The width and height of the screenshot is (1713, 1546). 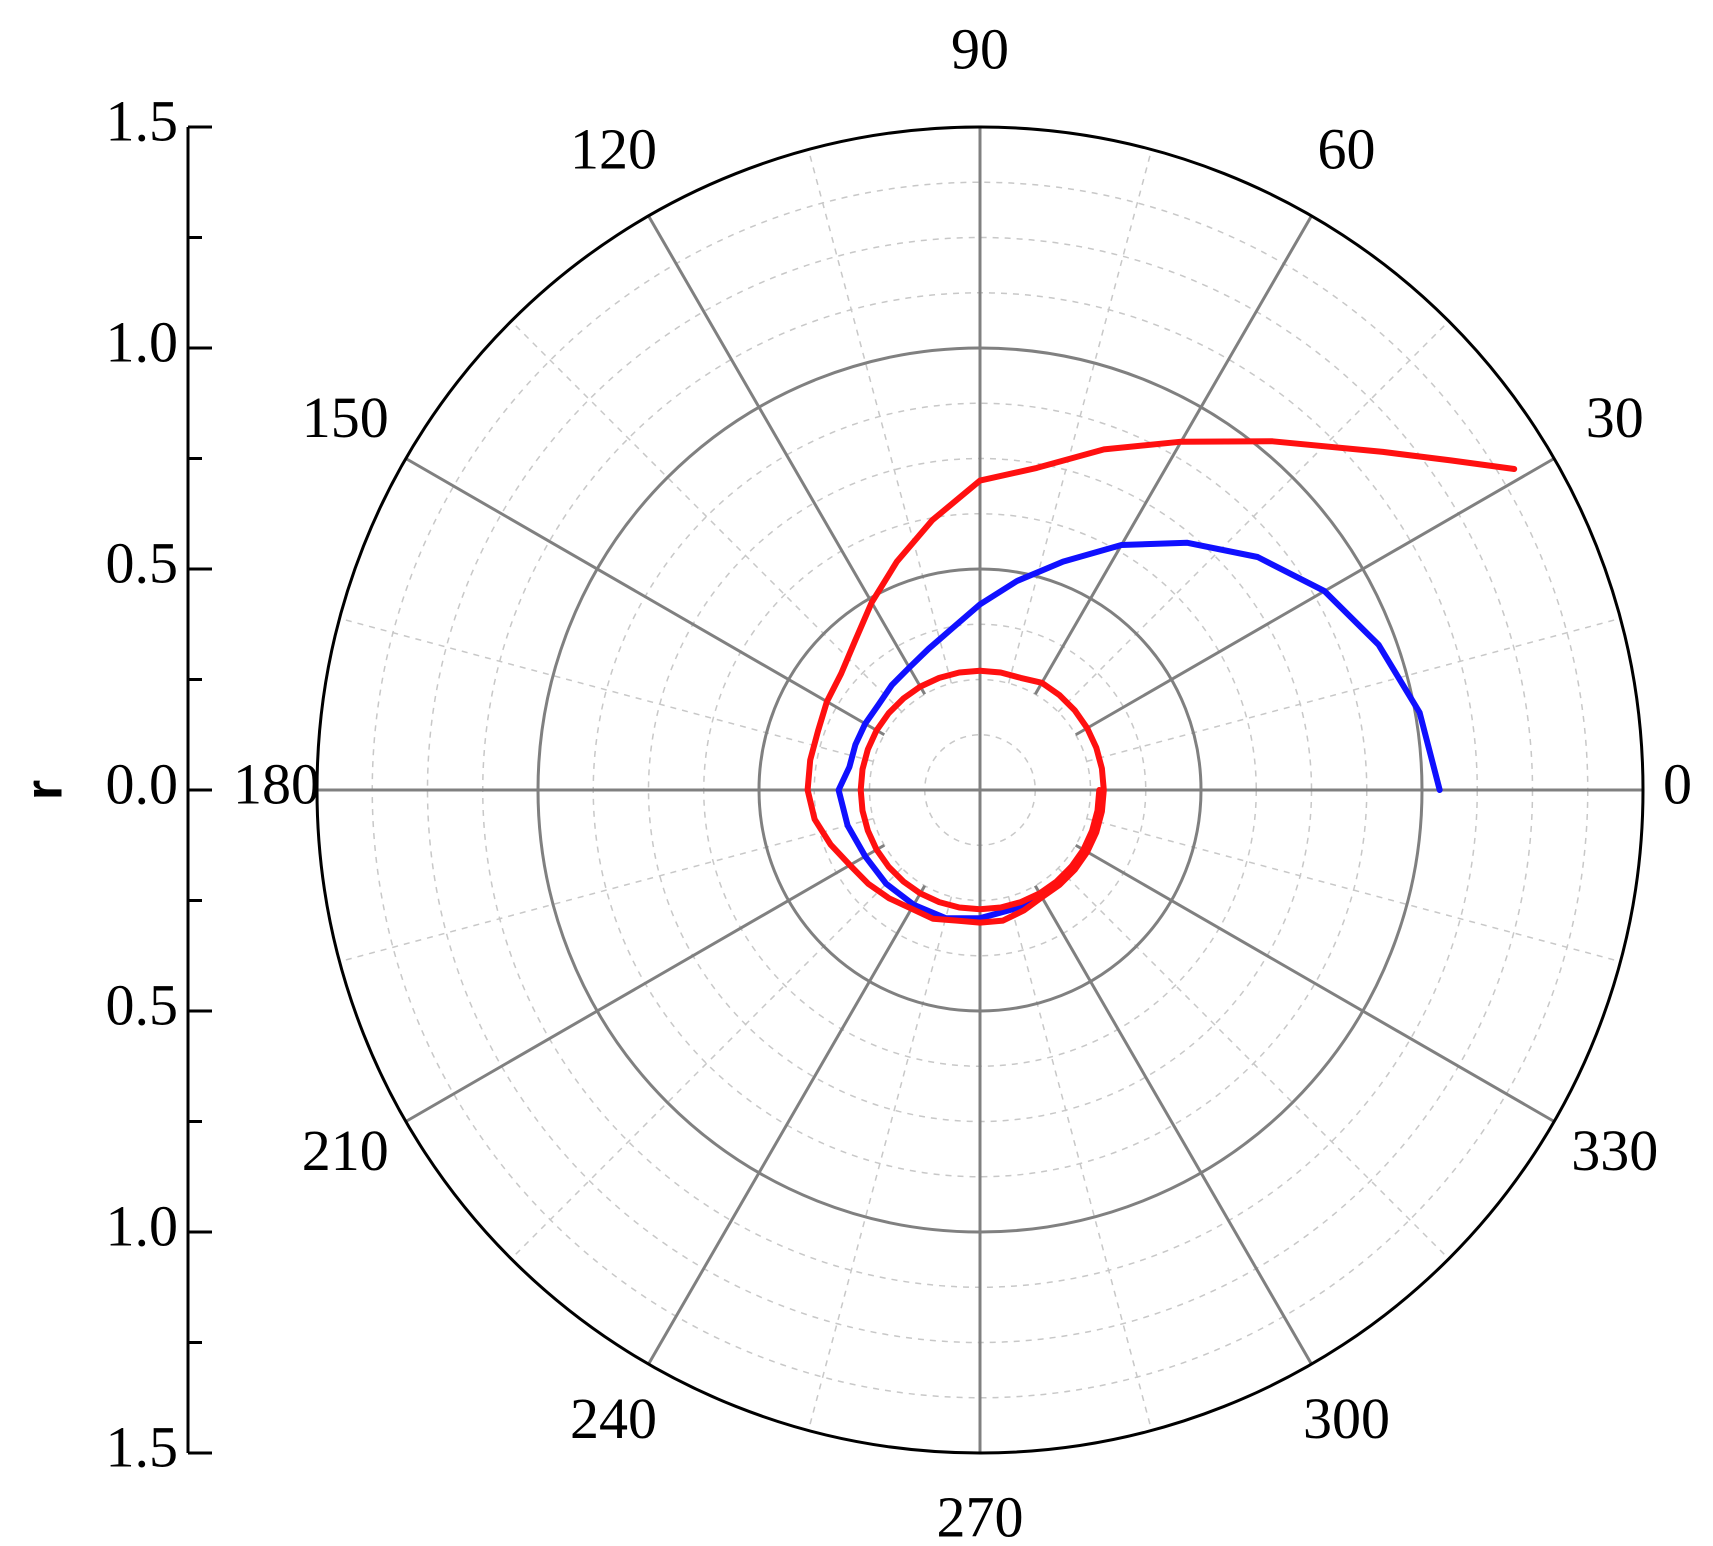 What do you see at coordinates (980, 1515) in the screenshot?
I see `angle-tick-label: 270` at bounding box center [980, 1515].